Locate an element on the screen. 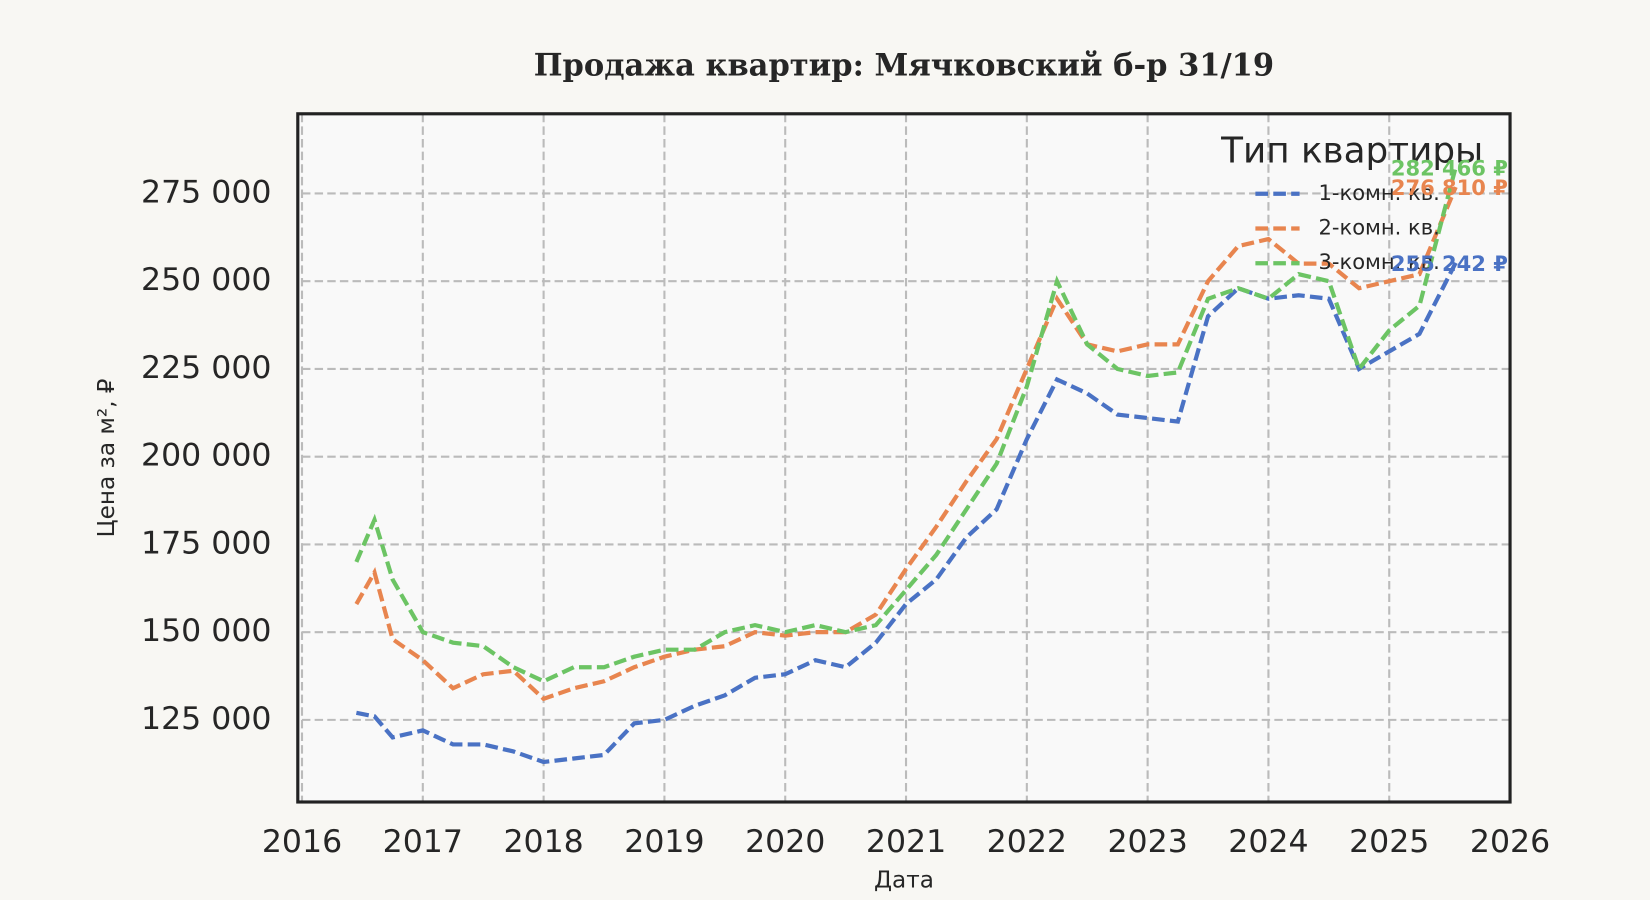  x-tick-label: 2017 is located at coordinates (423, 842).